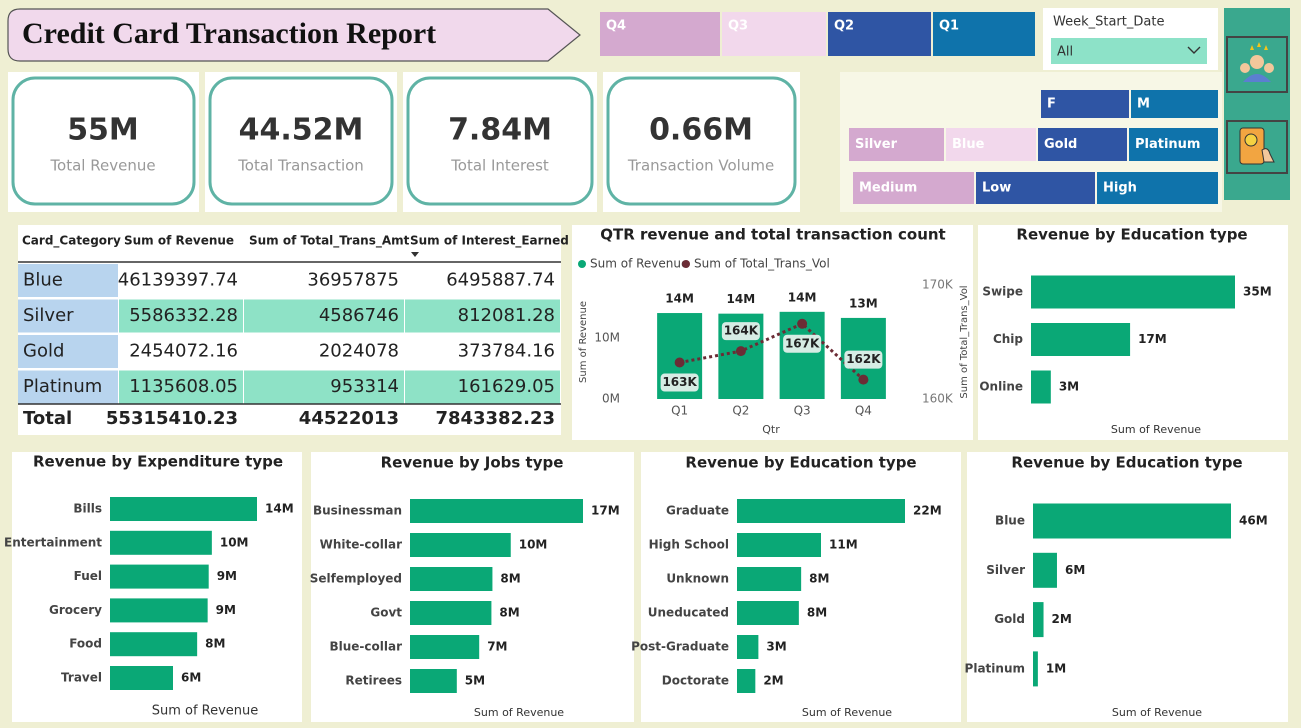 Image resolution: width=1301 pixels, height=728 pixels. What do you see at coordinates (844, 26) in the screenshot?
I see `slicer-option: Q2` at bounding box center [844, 26].